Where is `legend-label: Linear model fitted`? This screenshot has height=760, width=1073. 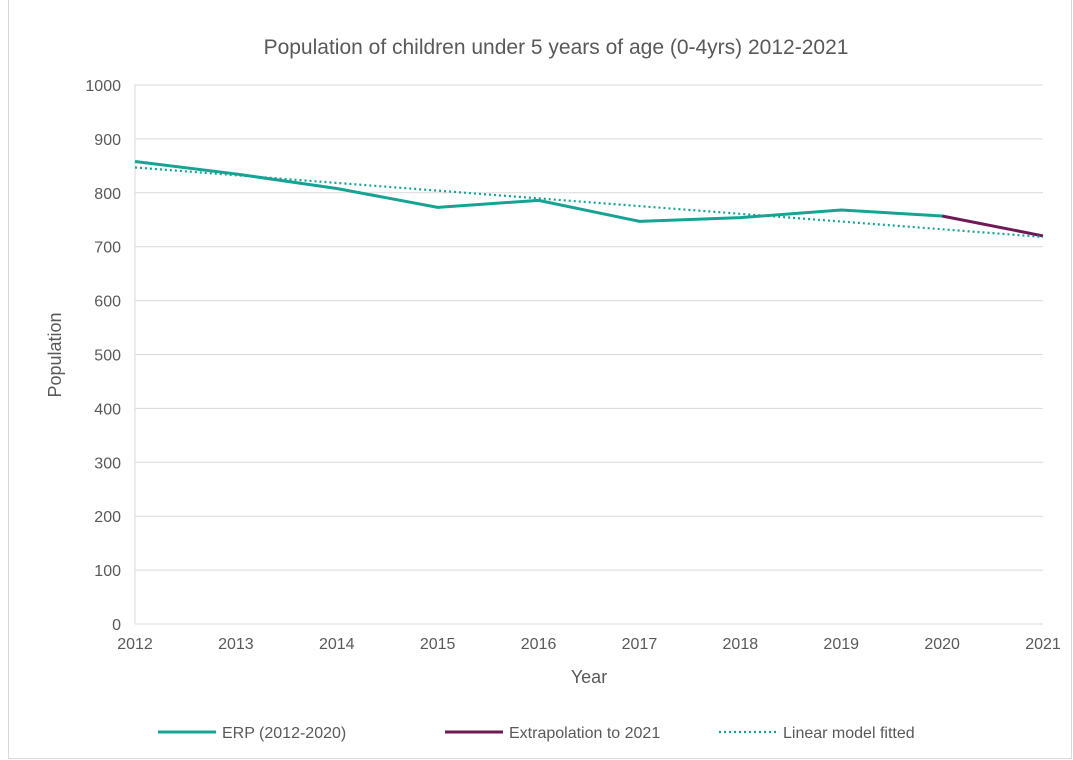
legend-label: Linear model fitted is located at coordinates (849, 733).